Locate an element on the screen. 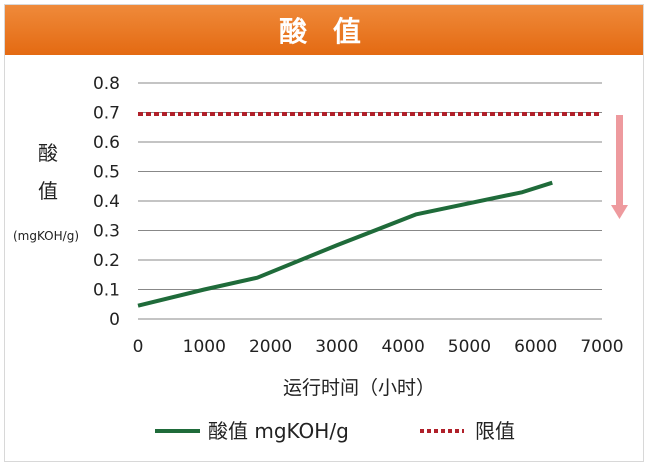 Image resolution: width=650 pixels, height=468 pixels. title-bar: 酸 值 is located at coordinates (324, 30).